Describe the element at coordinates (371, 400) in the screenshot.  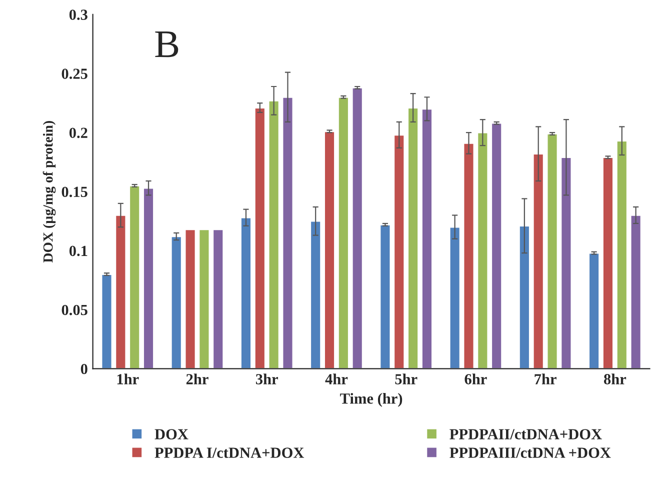
I see `x-axis-title: Time (hr)` at that location.